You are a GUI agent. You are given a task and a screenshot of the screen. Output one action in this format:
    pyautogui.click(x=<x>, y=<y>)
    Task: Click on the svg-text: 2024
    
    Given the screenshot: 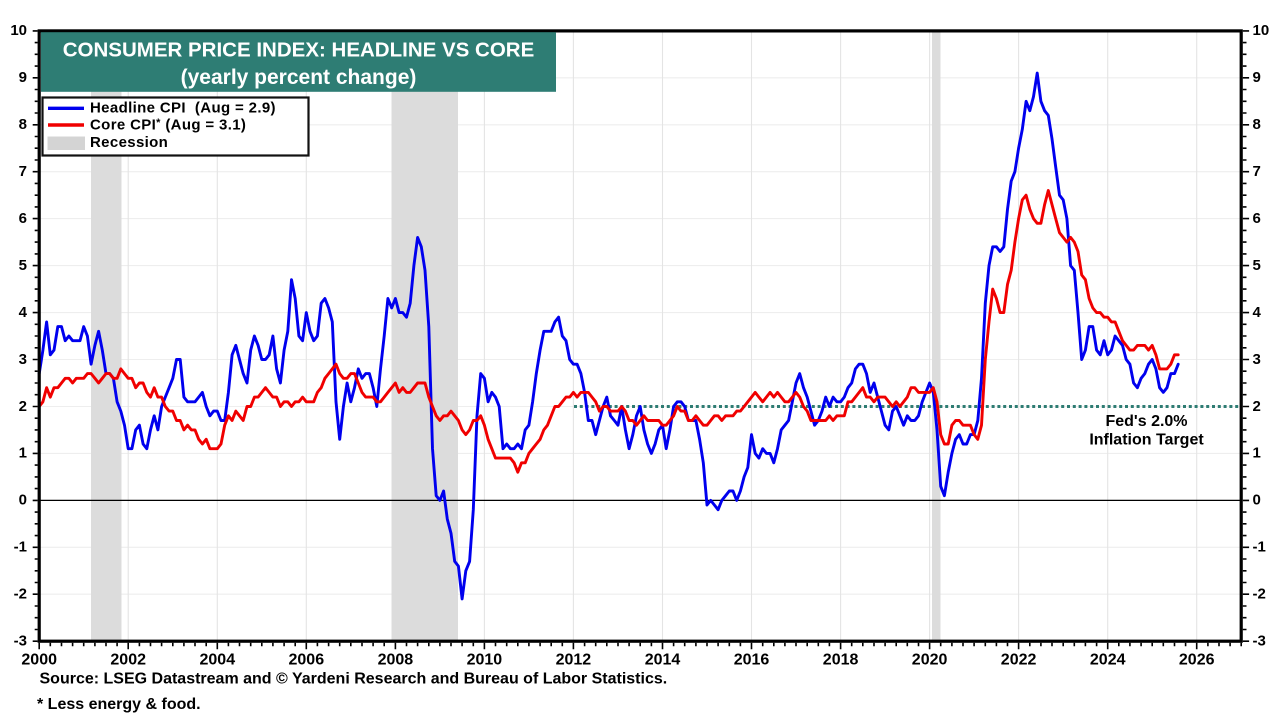 What is the action you would take?
    pyautogui.click(x=1108, y=659)
    